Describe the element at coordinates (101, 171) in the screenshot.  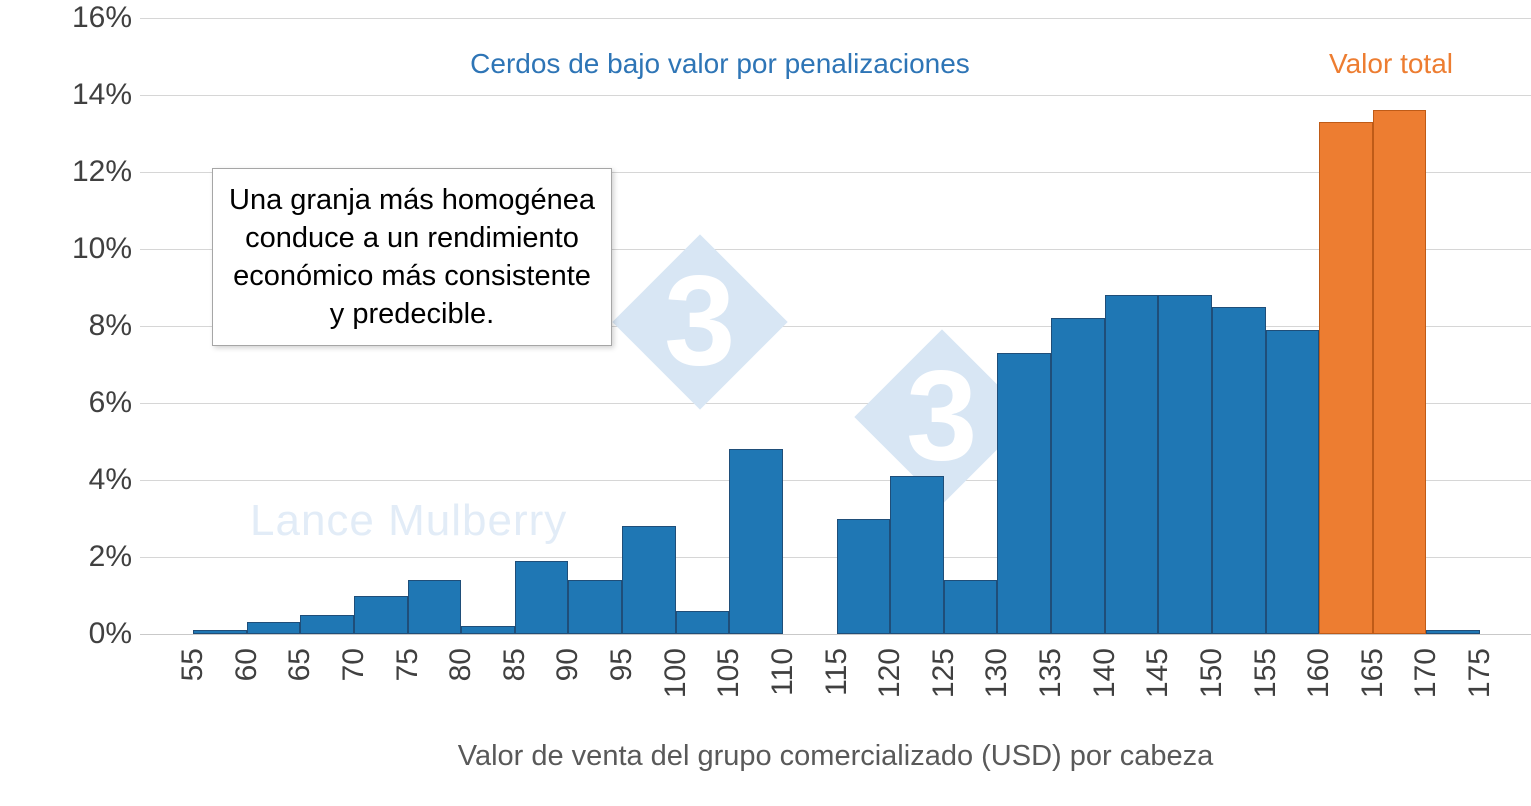
I see `y-tick-label-12: 12%` at that location.